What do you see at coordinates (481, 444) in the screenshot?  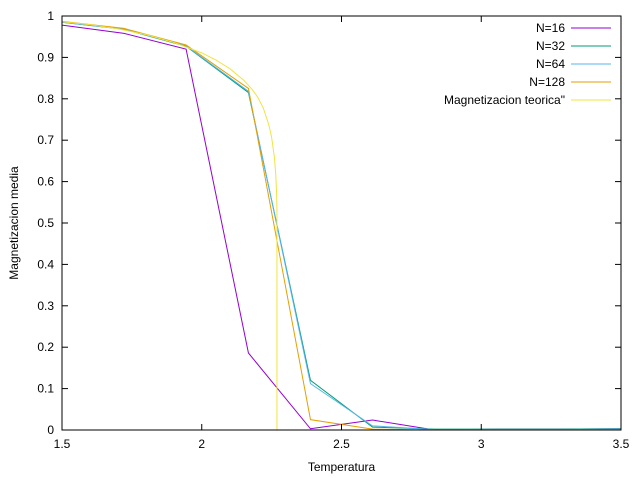 I see `x-tick-label: 3` at bounding box center [481, 444].